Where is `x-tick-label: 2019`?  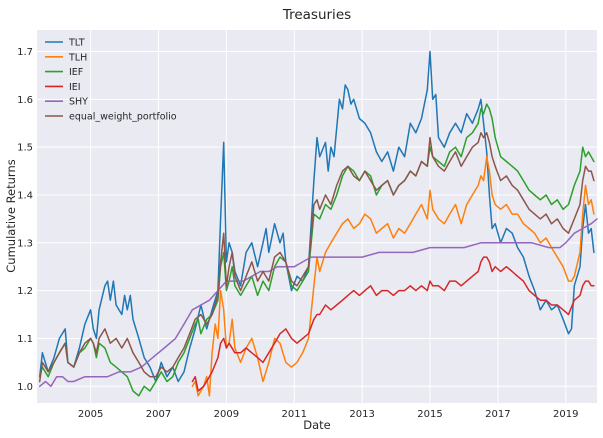 x-tick-label: 2019 is located at coordinates (565, 414).